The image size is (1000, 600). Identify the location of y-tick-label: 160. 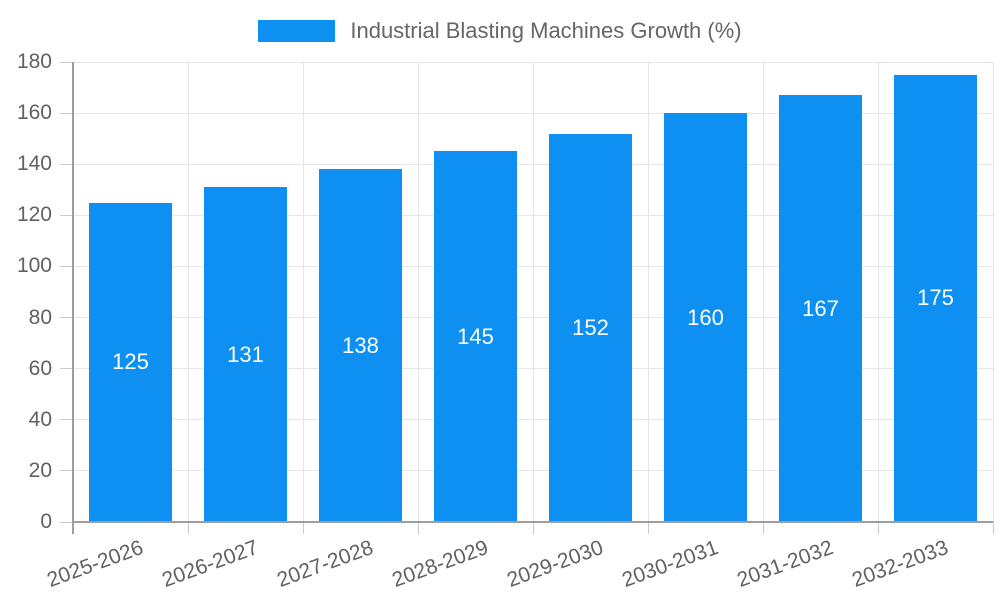
(34, 113).